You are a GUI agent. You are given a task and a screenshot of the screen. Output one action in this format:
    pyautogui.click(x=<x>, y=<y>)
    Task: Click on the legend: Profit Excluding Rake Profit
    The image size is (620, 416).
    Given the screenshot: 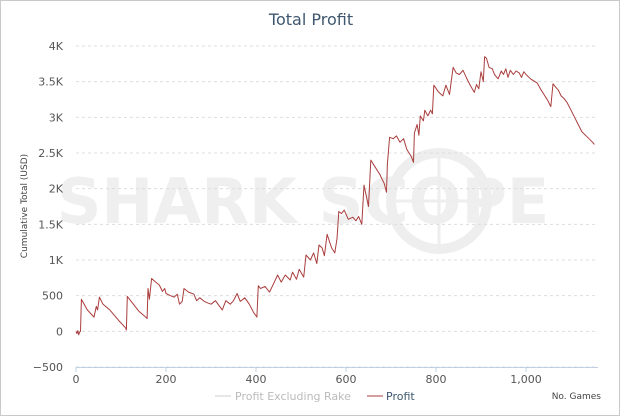 What is the action you would take?
    pyautogui.click(x=315, y=396)
    